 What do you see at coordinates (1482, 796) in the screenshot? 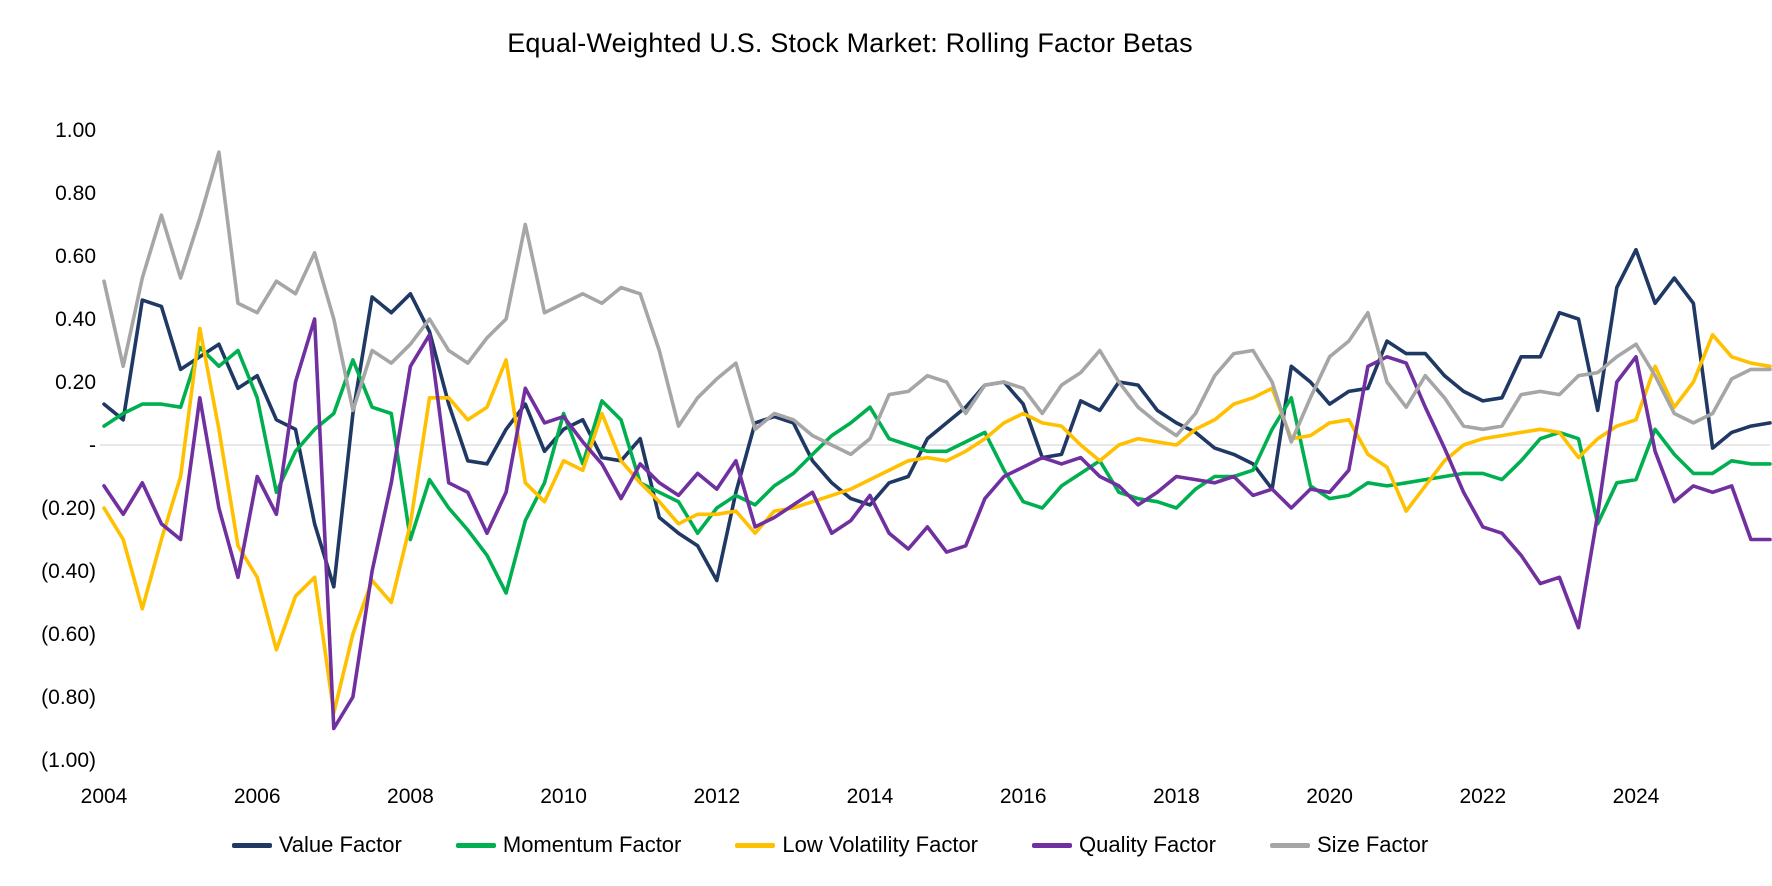
I see `x-axis-tick-label: 2022` at bounding box center [1482, 796].